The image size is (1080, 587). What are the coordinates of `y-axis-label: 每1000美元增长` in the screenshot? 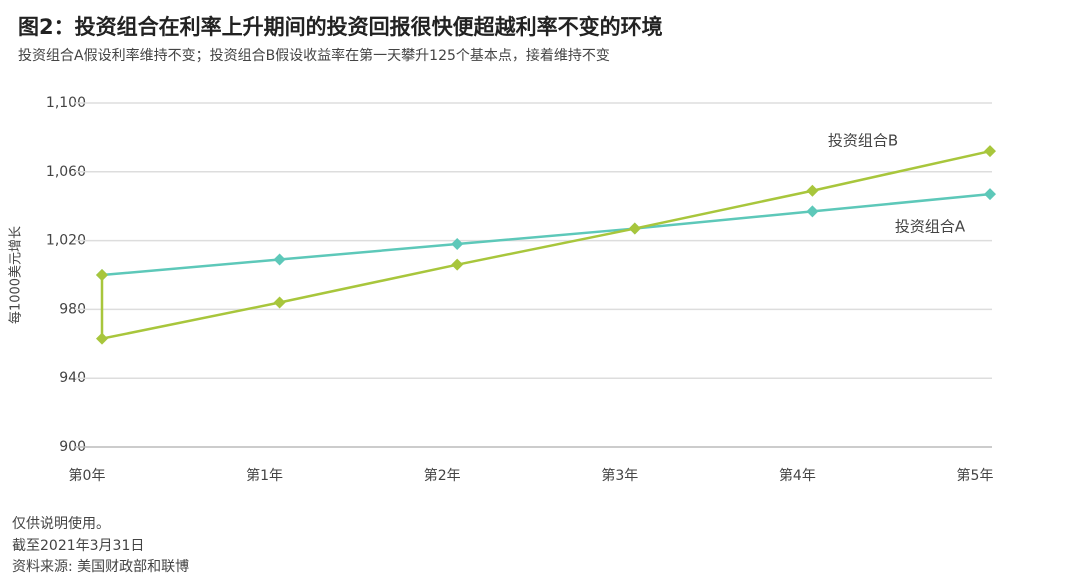 It's located at (16, 275).